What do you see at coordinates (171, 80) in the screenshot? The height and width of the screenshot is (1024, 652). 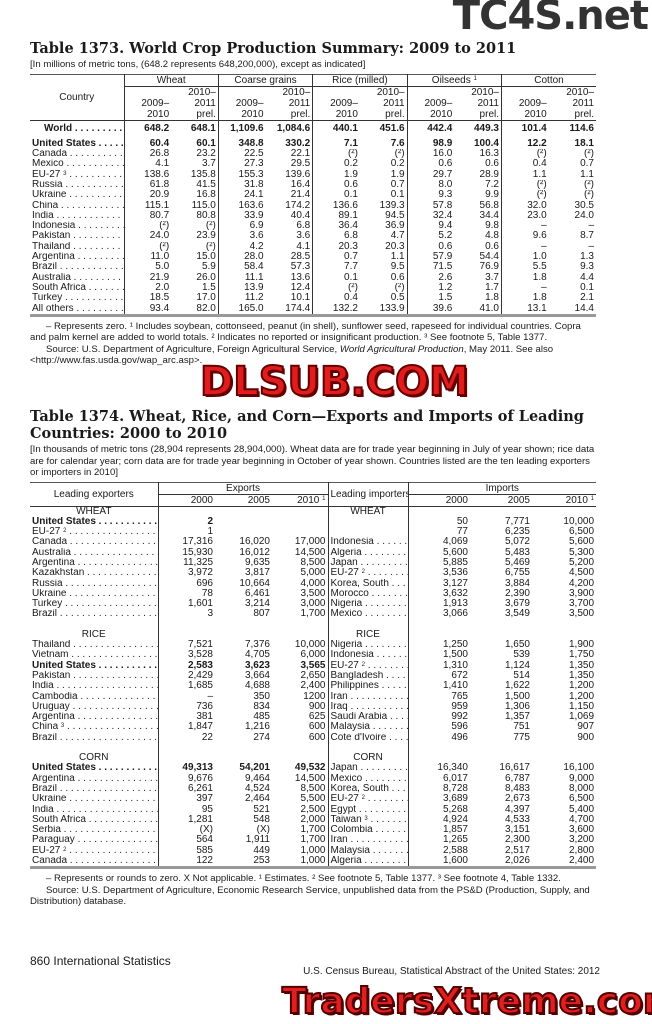 I see `group-header: Wheat` at bounding box center [171, 80].